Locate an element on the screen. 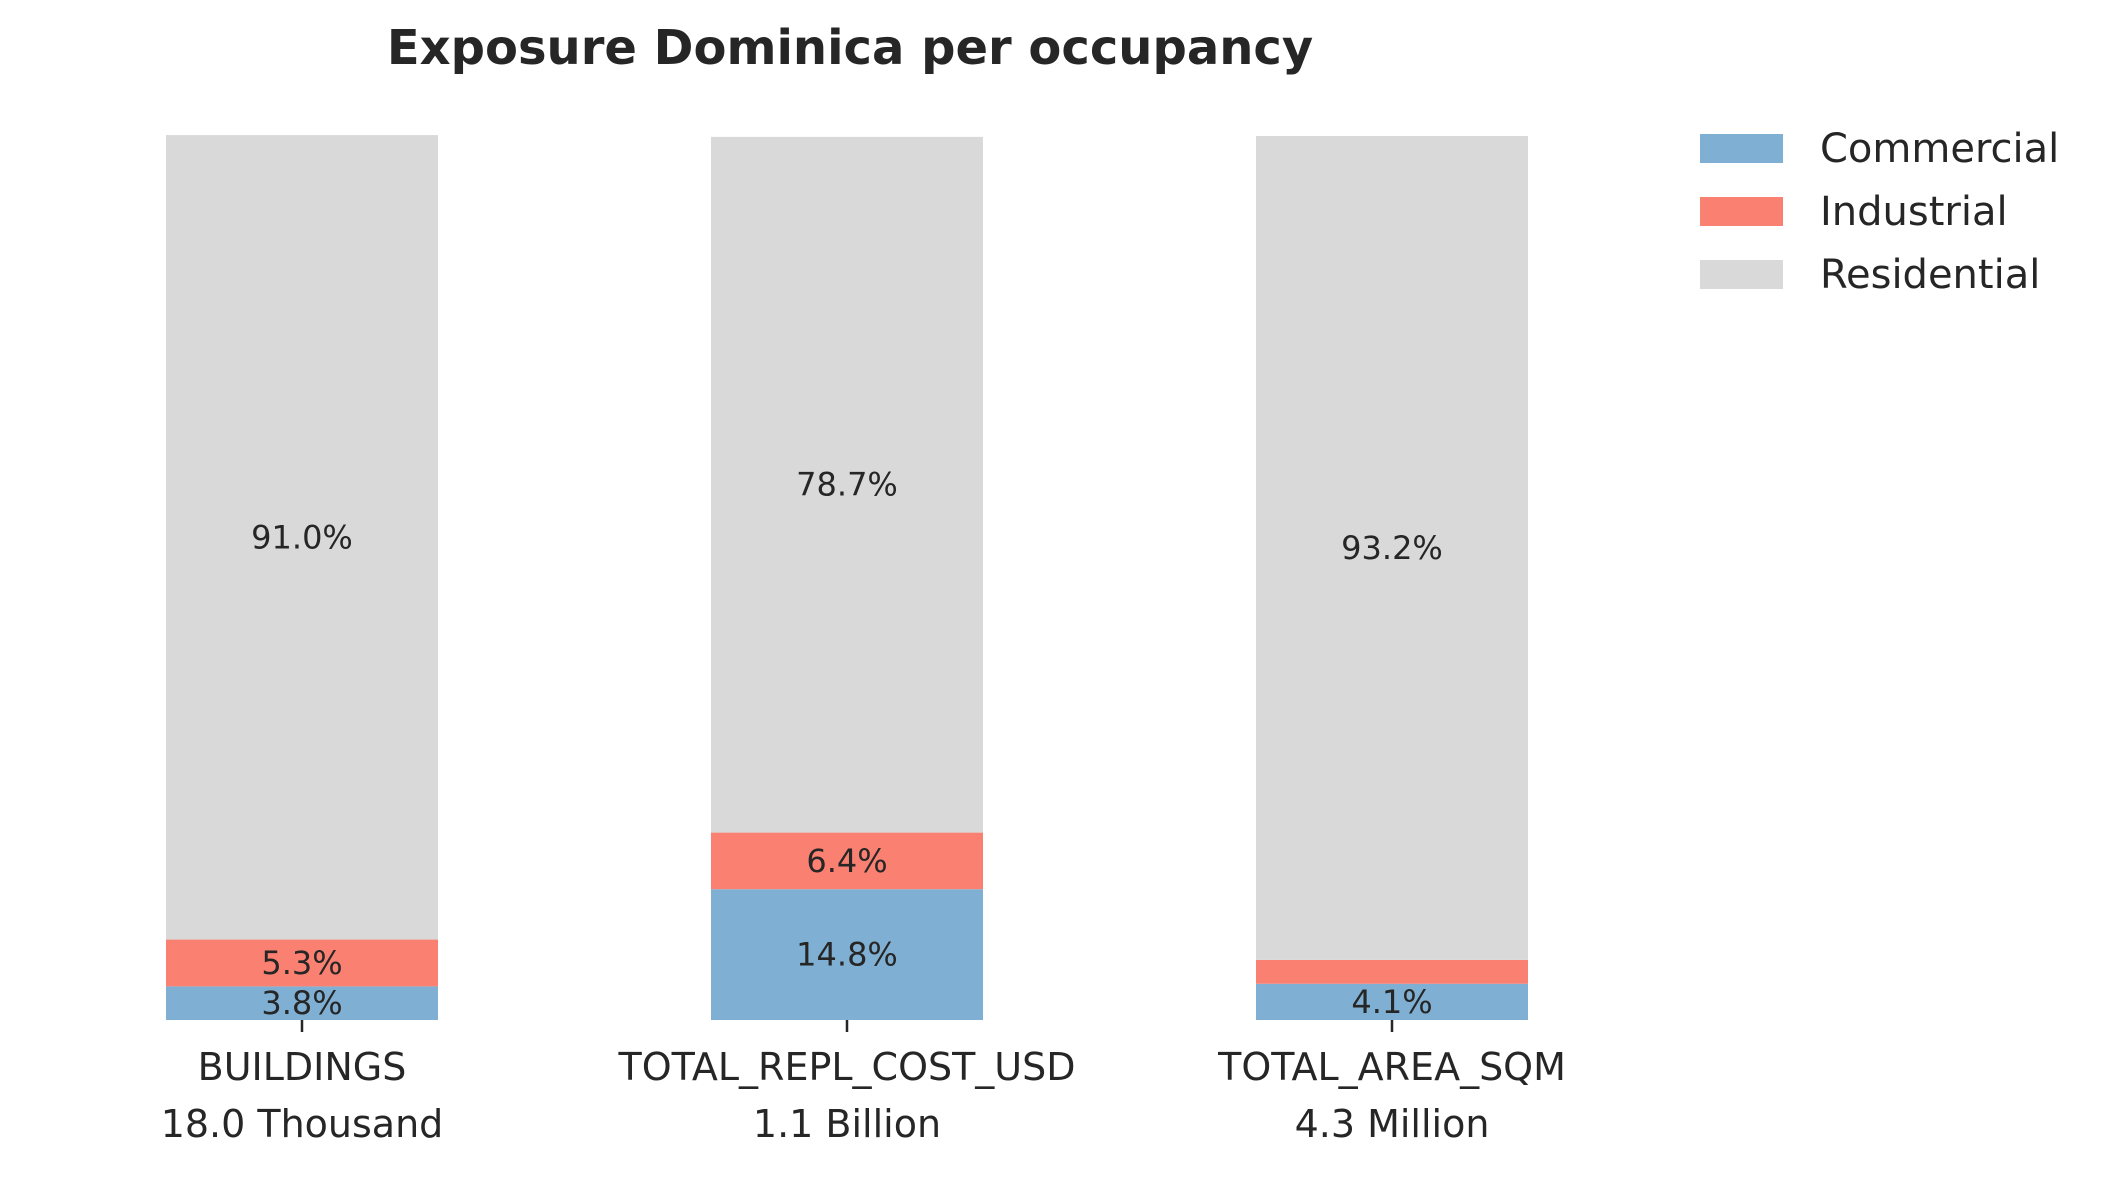 This screenshot has height=1177, width=2107. bar-commercial-total_area_sqm is located at coordinates (1392, 1001).